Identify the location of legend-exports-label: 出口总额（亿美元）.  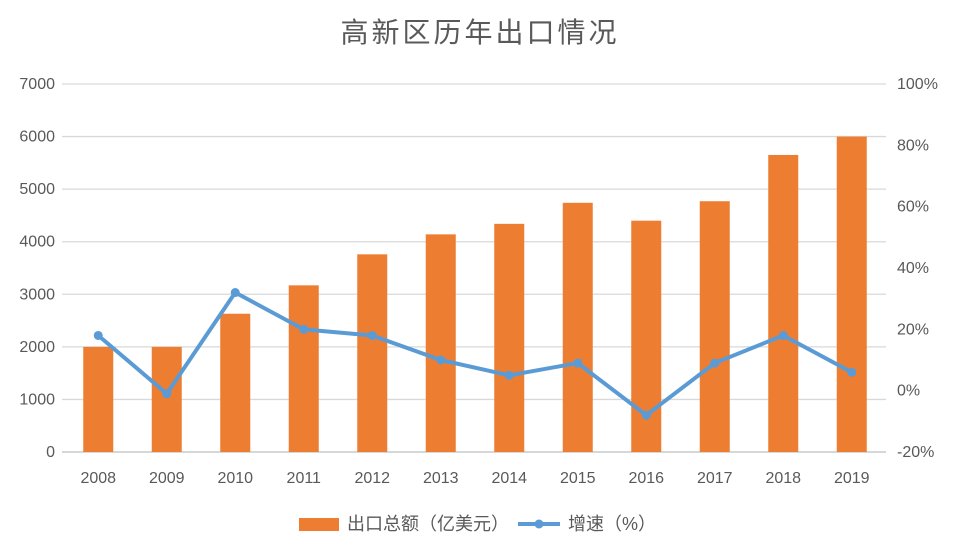
(427, 524).